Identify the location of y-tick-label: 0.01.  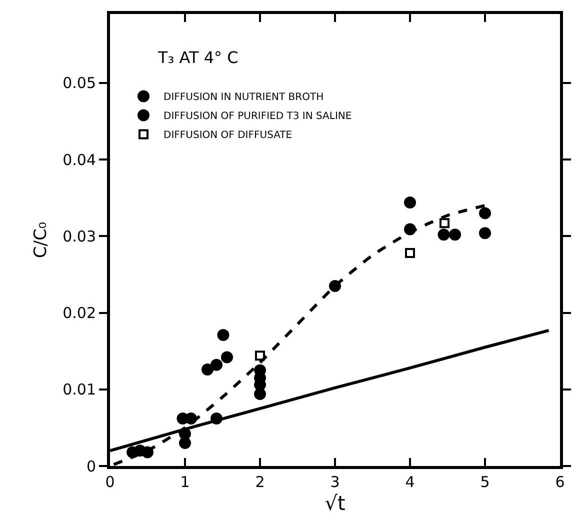
(79, 389).